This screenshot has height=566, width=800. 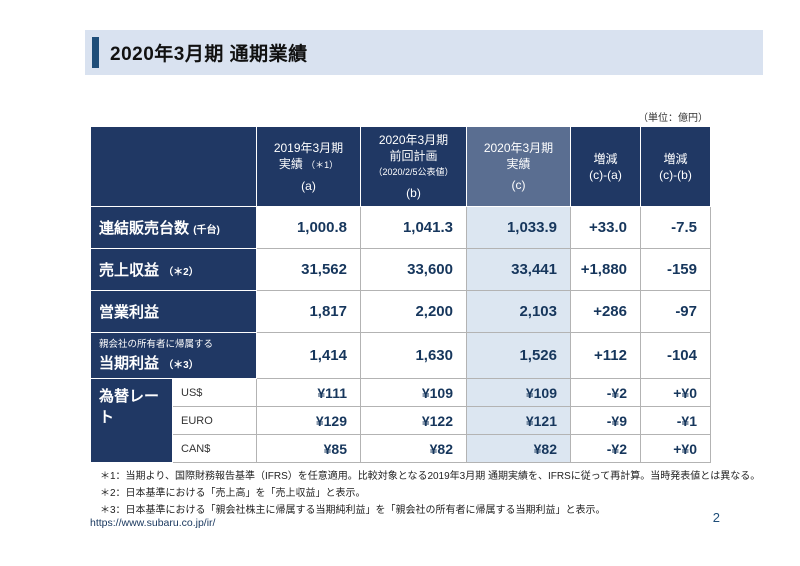 What do you see at coordinates (173, 269) in the screenshot?
I see `row-label-revenue: 売上収益 （＊2）` at bounding box center [173, 269].